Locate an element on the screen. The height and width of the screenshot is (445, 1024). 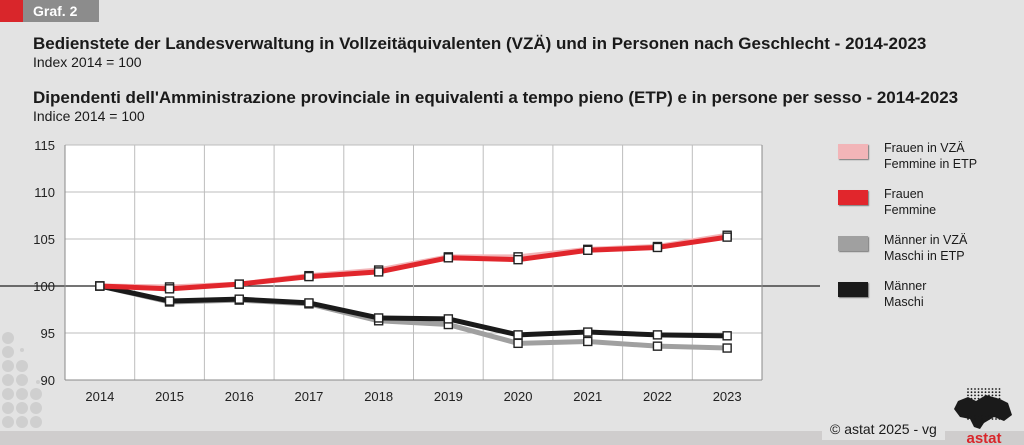
x-tick-label: 2017 is located at coordinates (308, 396).